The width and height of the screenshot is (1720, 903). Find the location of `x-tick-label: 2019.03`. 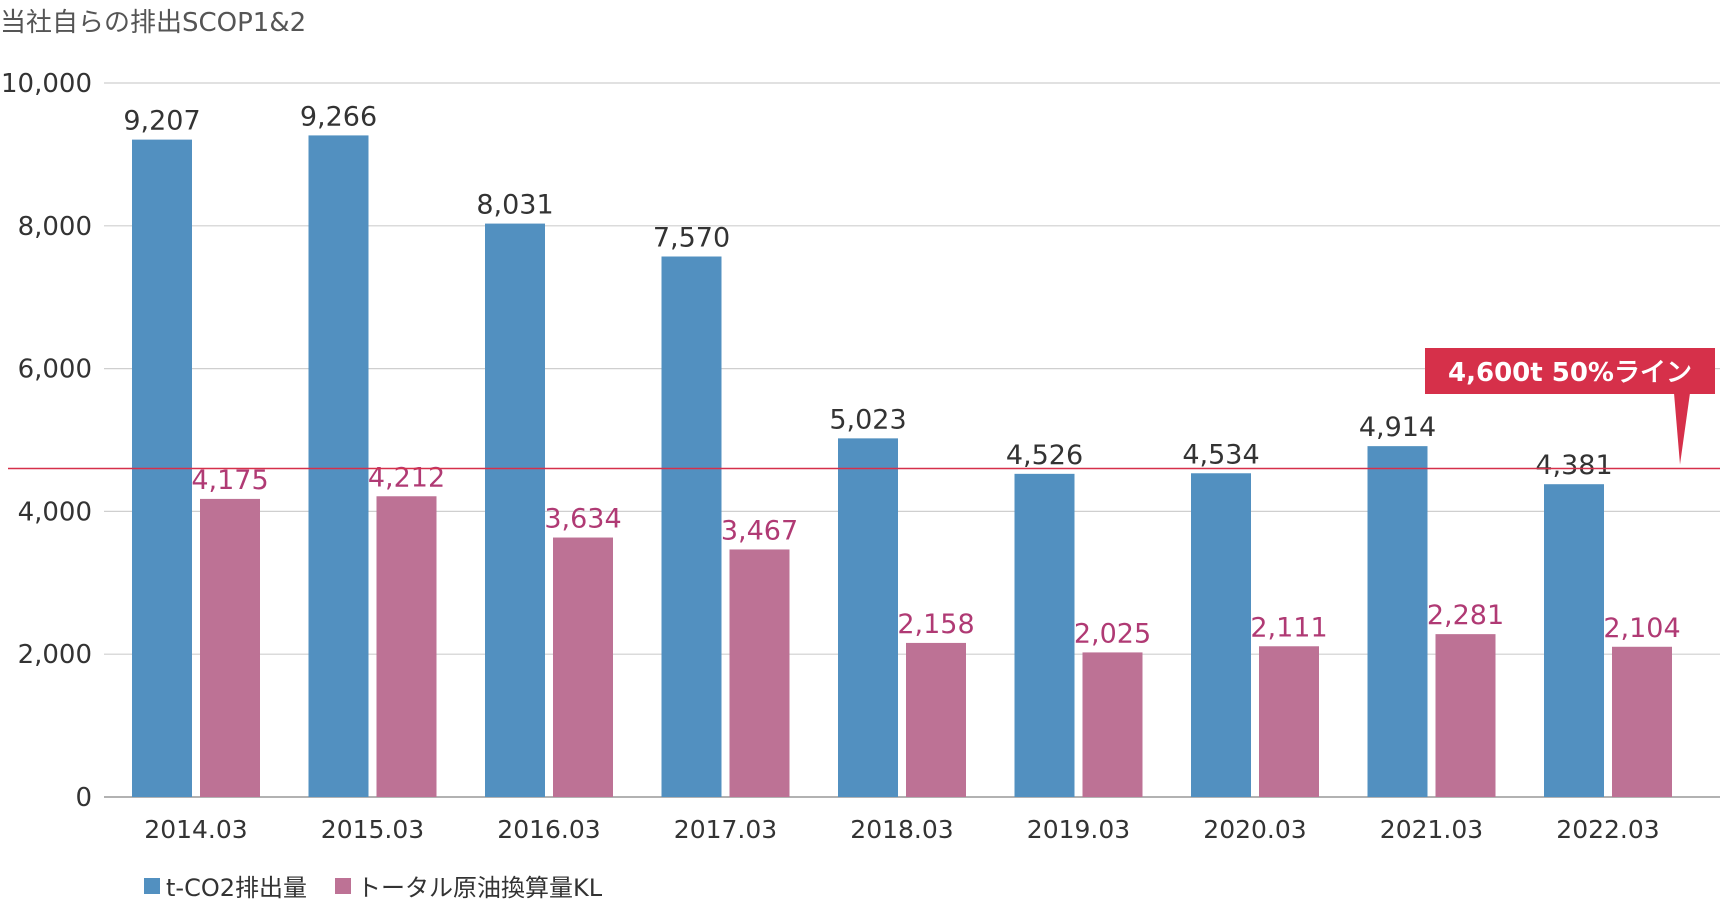

x-tick-label: 2019.03 is located at coordinates (1078, 829).